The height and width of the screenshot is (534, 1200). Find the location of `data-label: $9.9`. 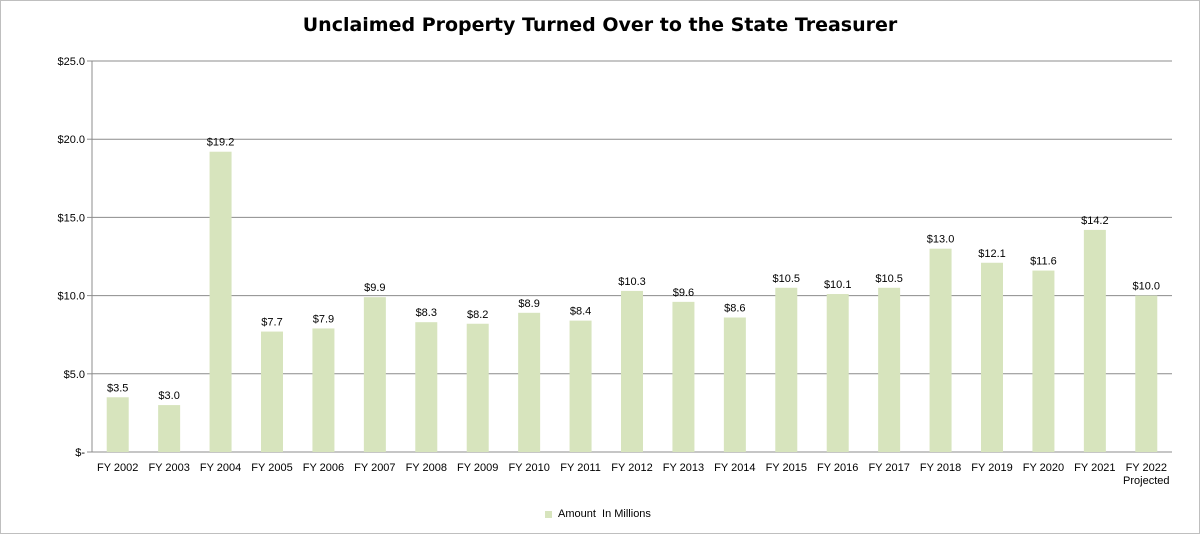

data-label: $9.9 is located at coordinates (374, 288).